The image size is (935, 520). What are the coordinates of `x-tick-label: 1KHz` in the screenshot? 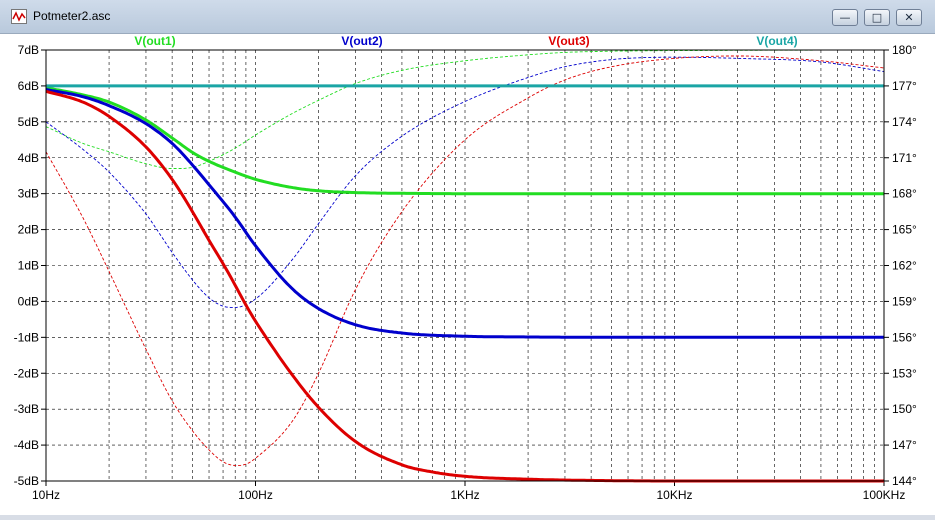 It's located at (464, 495).